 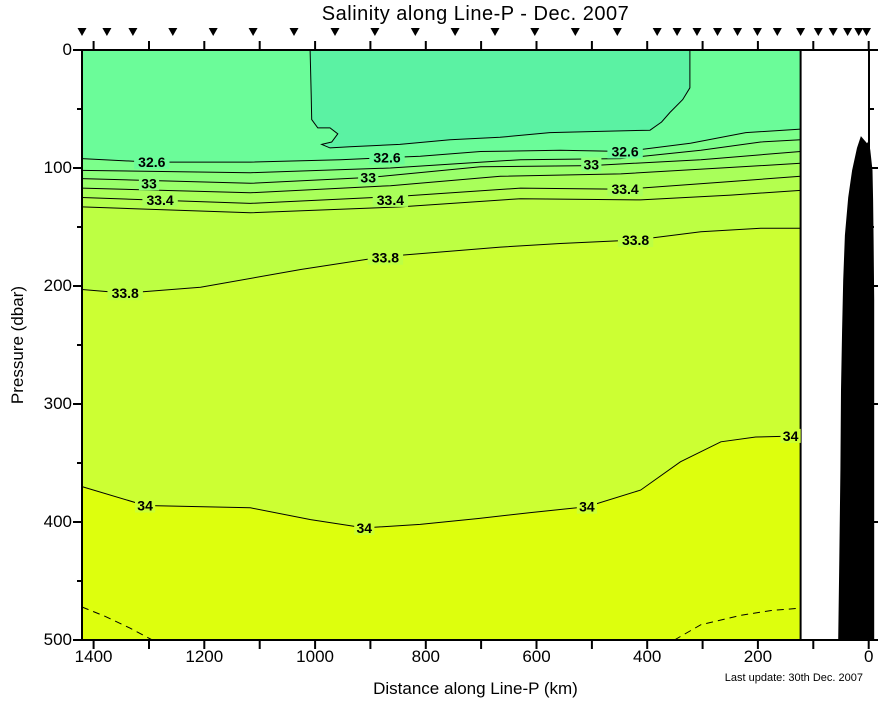 I want to click on isoline-33.2, so click(x=441, y=178).